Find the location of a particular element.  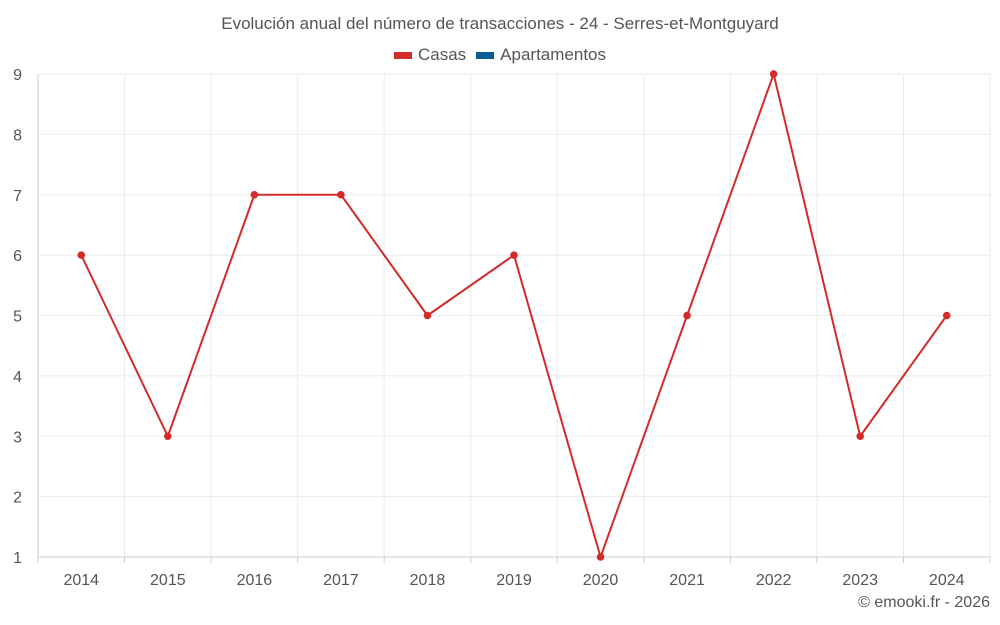

y-tick-label: 7 is located at coordinates (17, 196).